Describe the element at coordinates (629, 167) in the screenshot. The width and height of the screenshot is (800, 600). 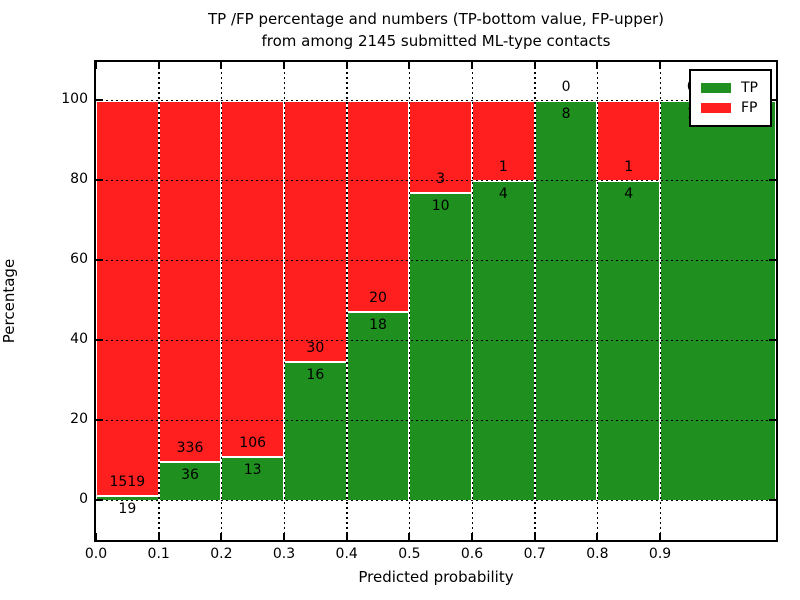
I see `bar-count-fp-8: 1` at that location.